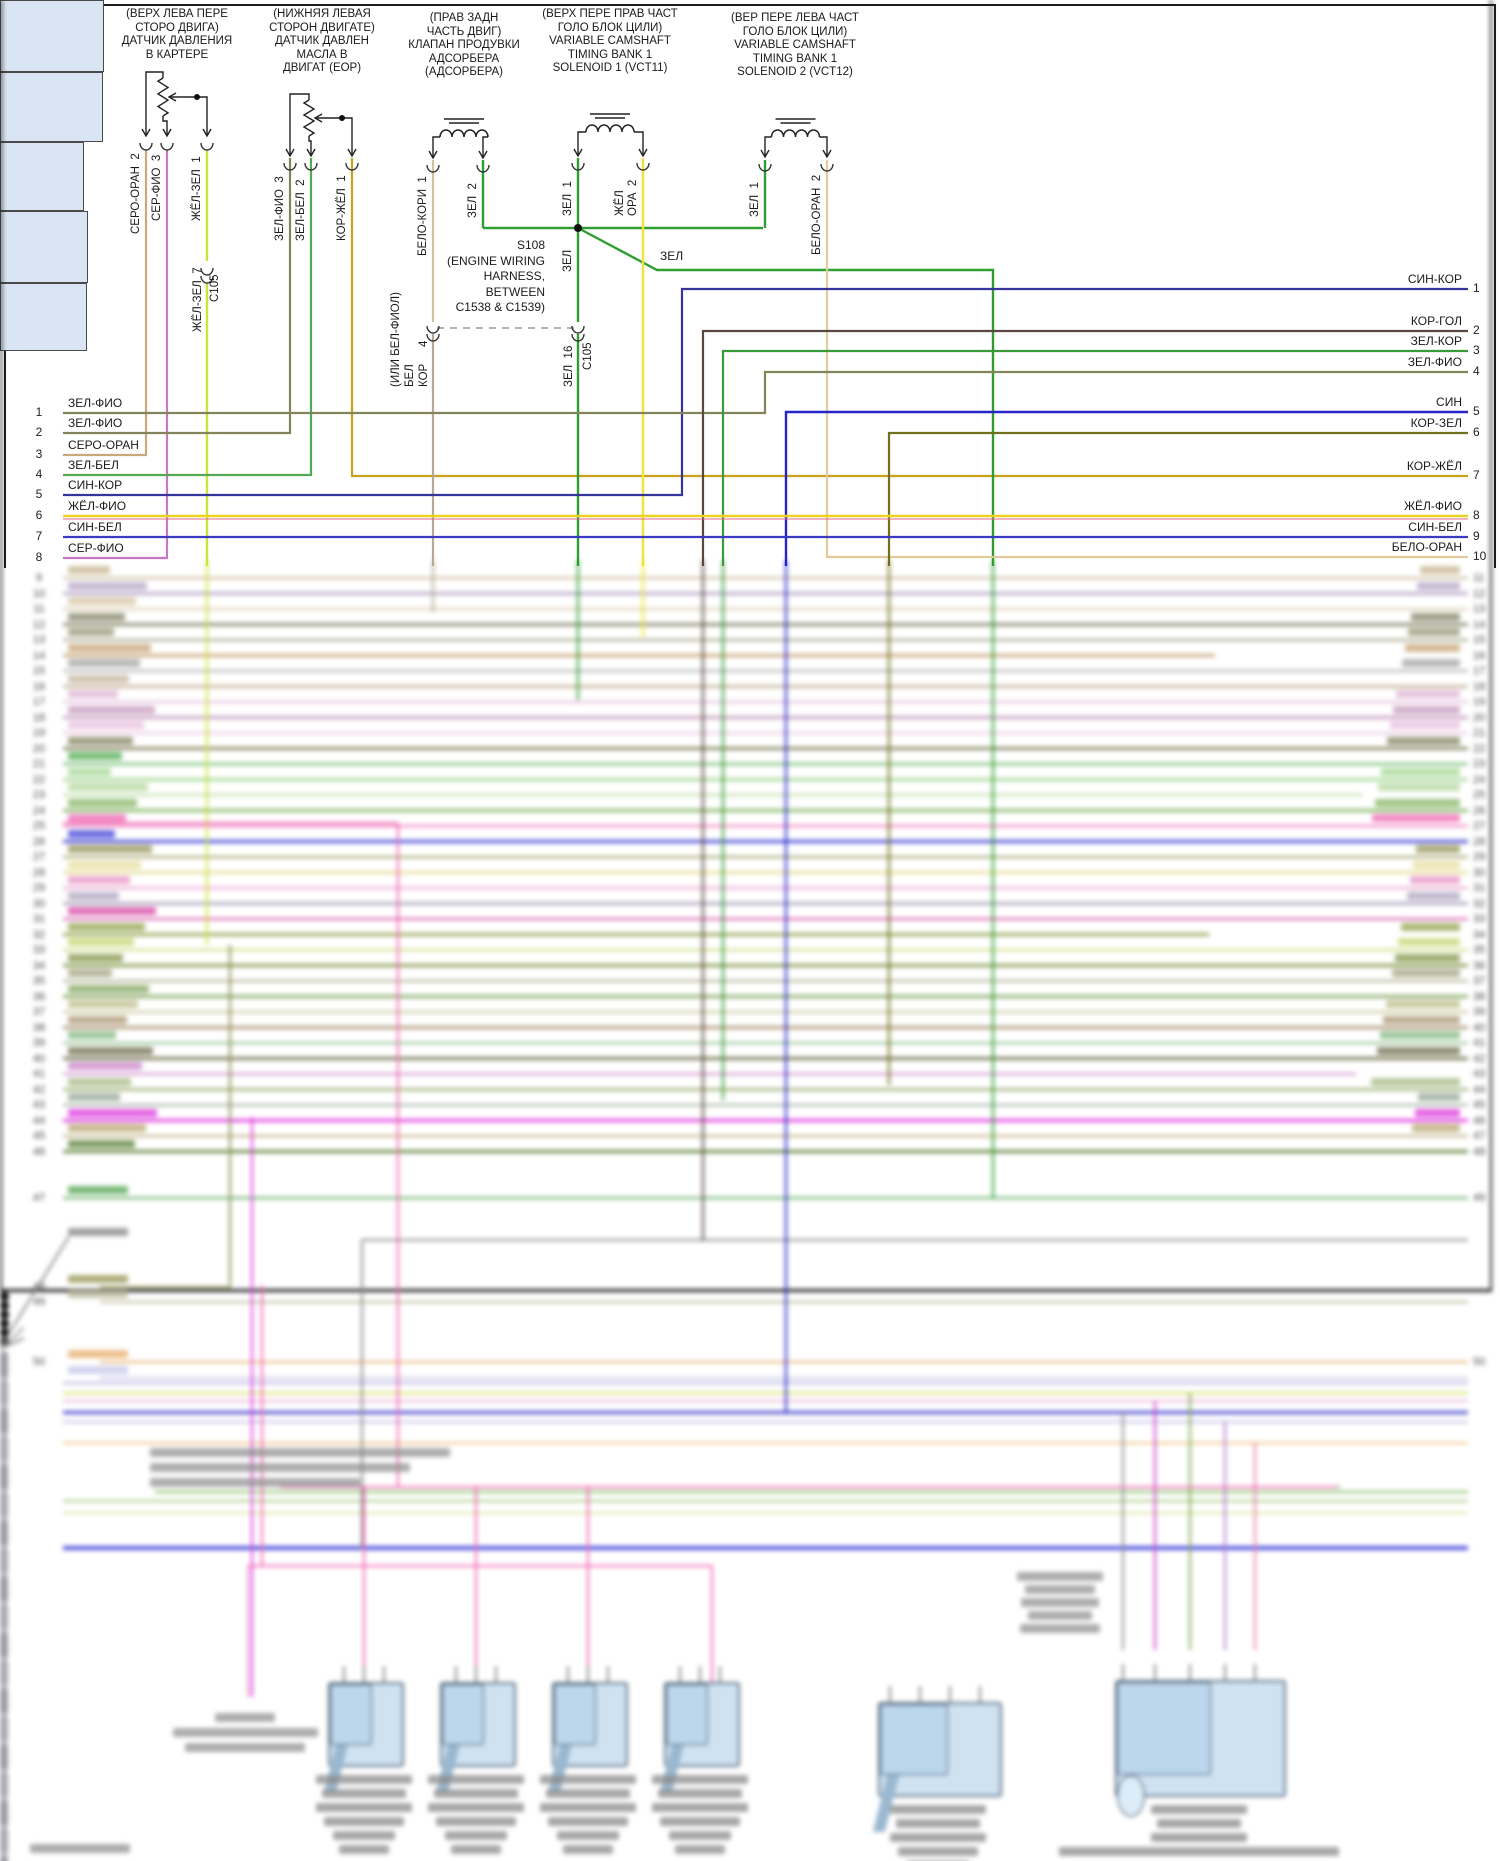  What do you see at coordinates (765, 392) in the screenshot?
I see `wire-zel-fio-row` at bounding box center [765, 392].